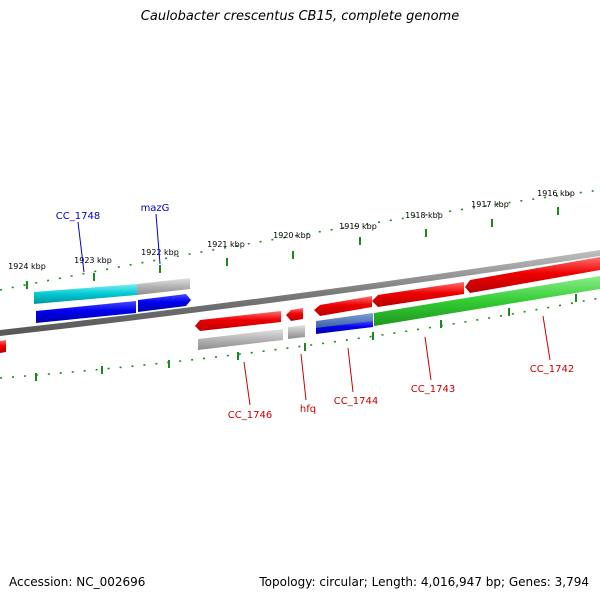 The width and height of the screenshot is (600, 600). What do you see at coordinates (344, 327) in the screenshot?
I see `cc1744-blue-feature` at bounding box center [344, 327].